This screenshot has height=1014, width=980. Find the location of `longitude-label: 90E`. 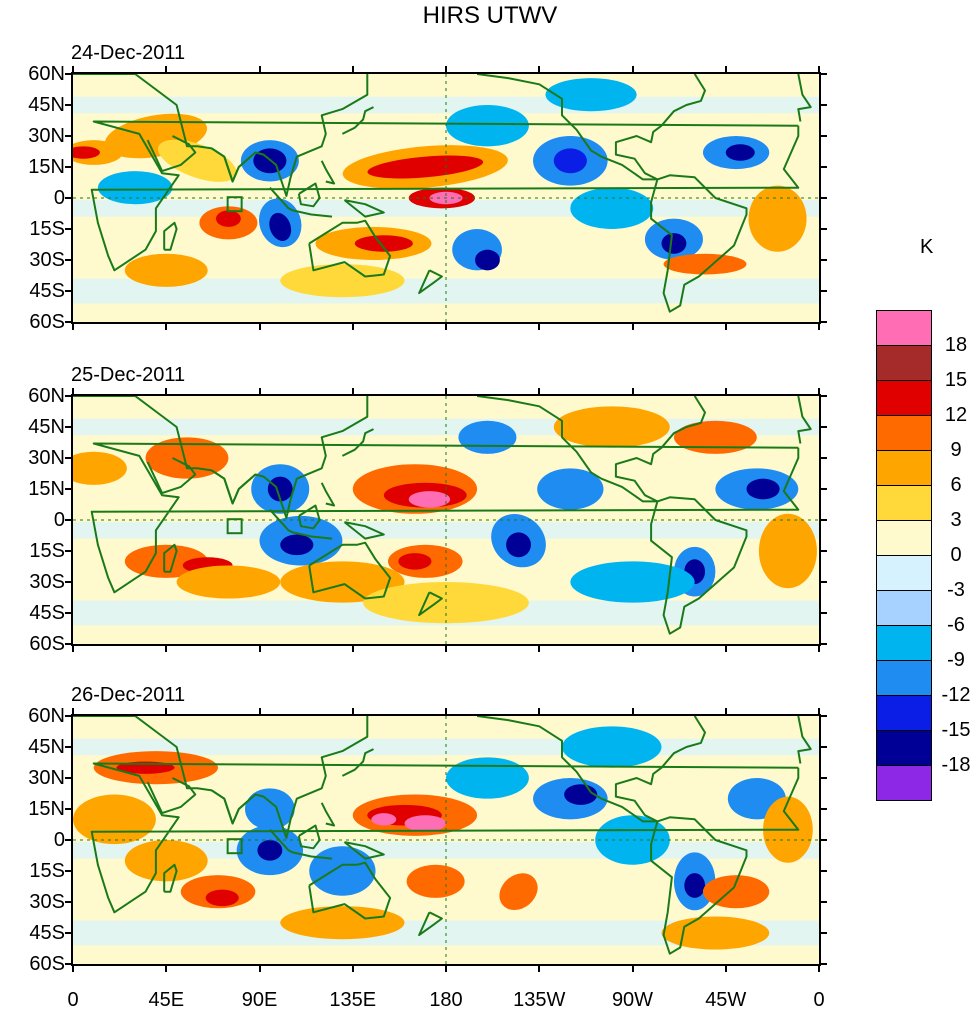

longitude-label: 90E is located at coordinates (259, 1000).